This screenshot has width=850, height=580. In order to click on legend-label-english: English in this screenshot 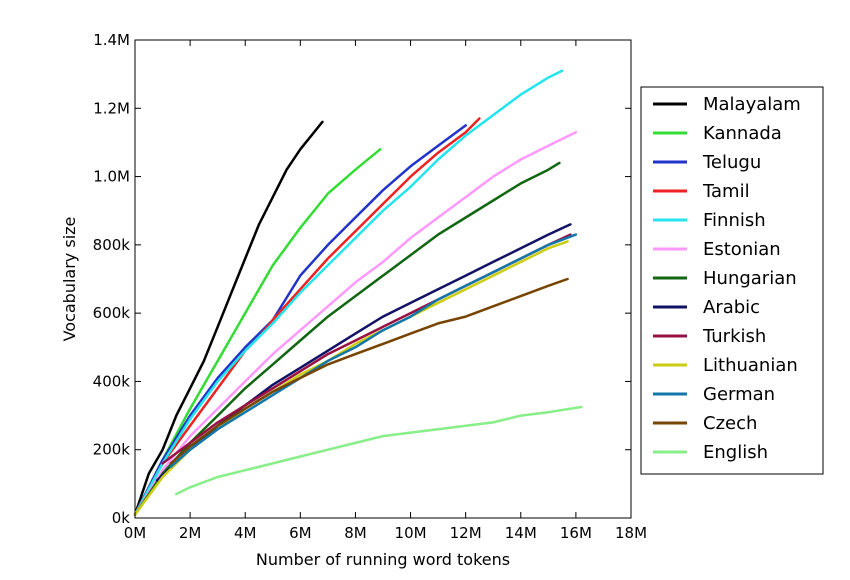, I will do `click(735, 452)`.